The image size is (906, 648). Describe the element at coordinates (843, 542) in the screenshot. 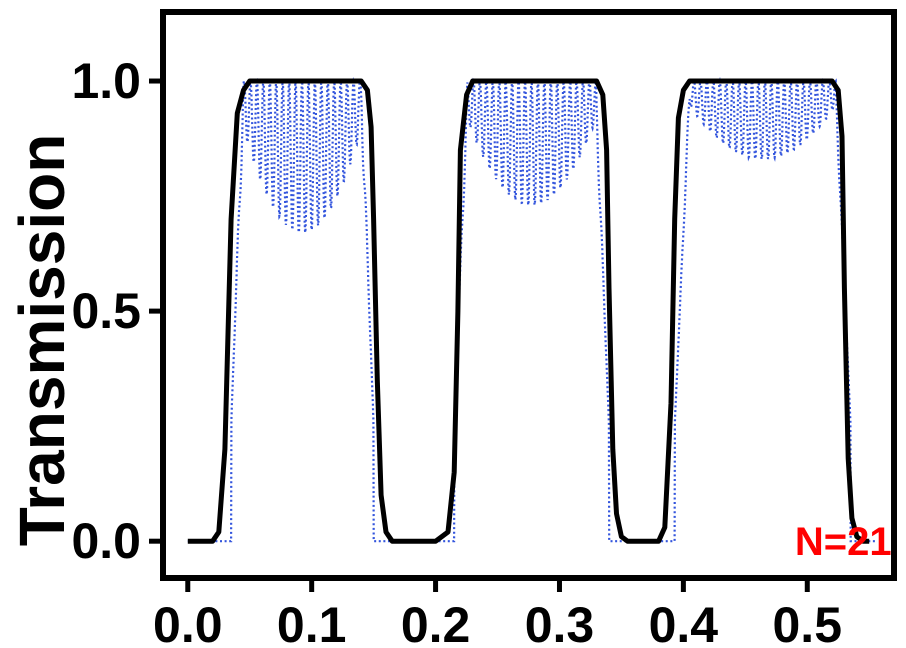

I see `n-annotation: N=21` at that location.